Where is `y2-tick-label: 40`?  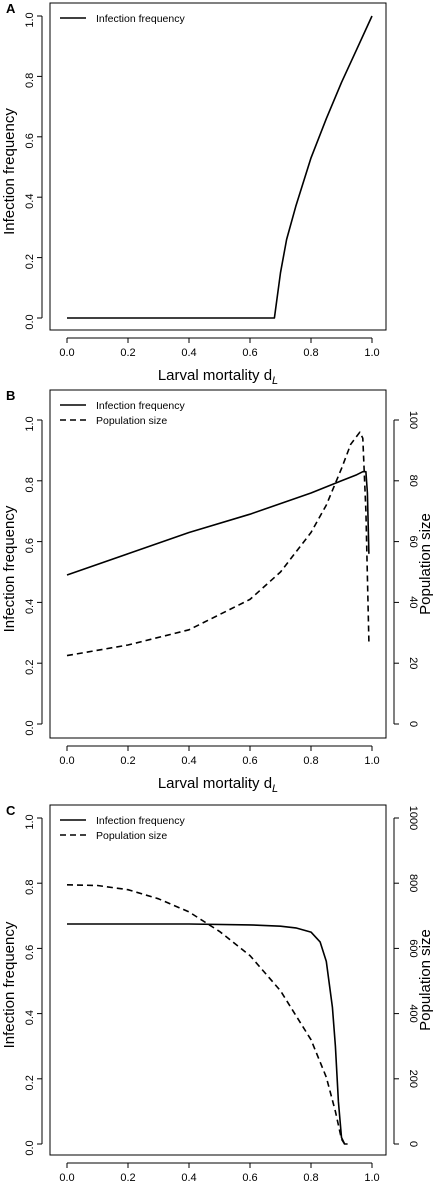
y2-tick-label: 40 is located at coordinates (413, 602).